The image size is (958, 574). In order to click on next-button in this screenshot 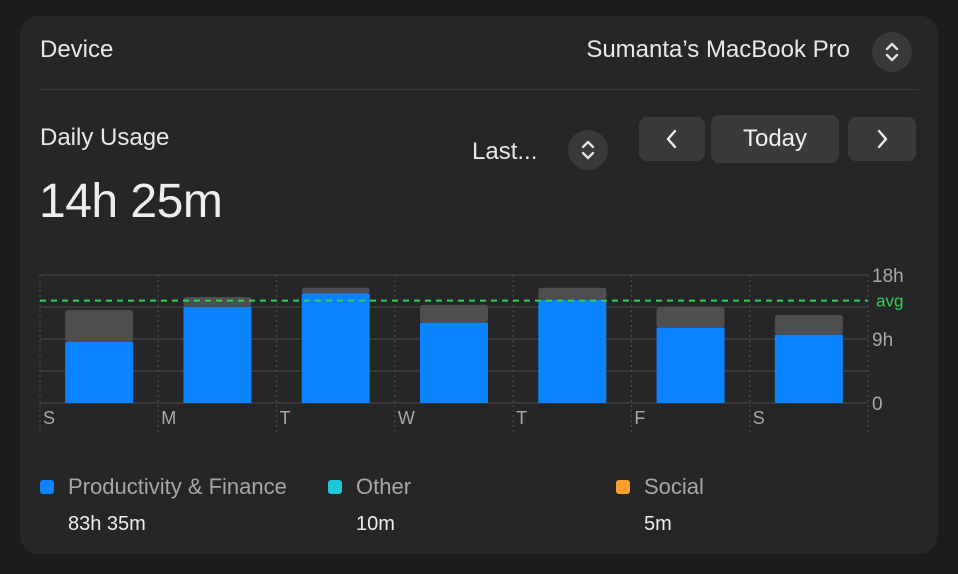, I will do `click(882, 139)`.